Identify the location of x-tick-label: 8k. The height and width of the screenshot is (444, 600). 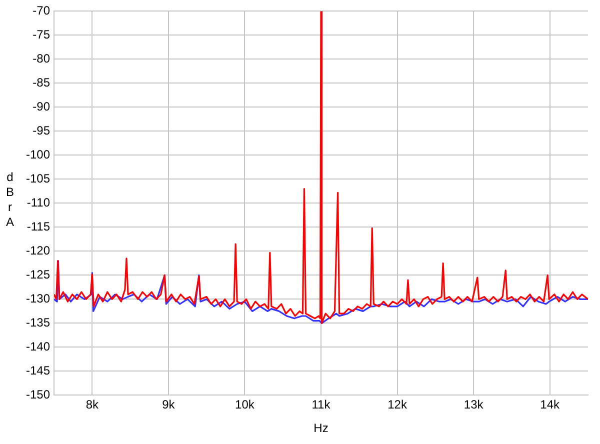
(93, 405).